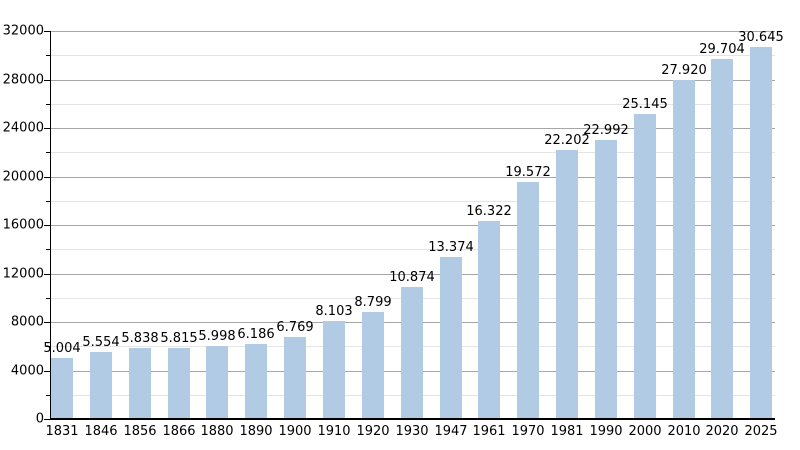 The image size is (800, 450). I want to click on x-axis-tick-label: 1961, so click(489, 431).